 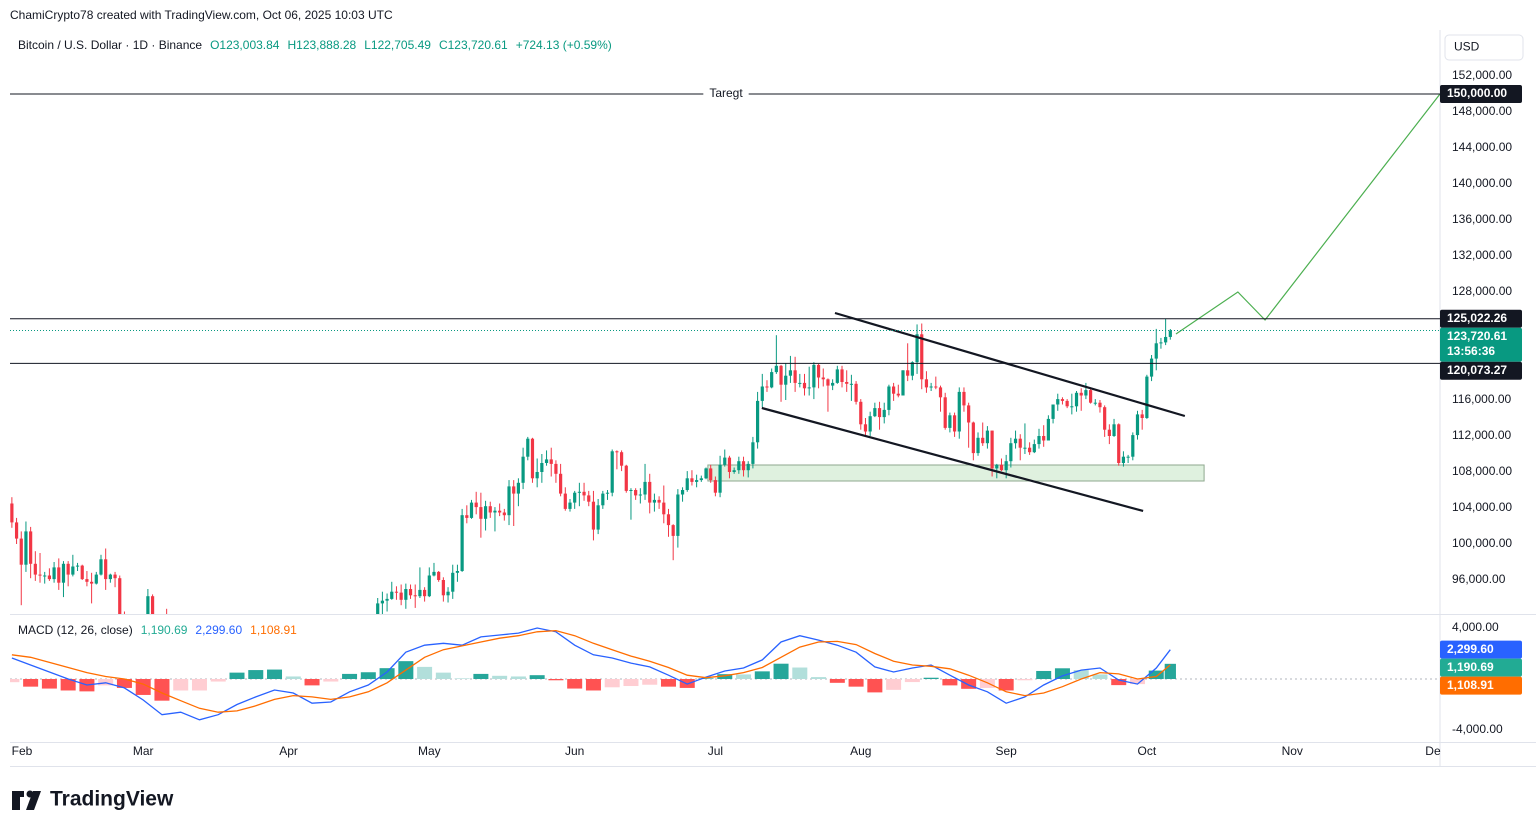 What do you see at coordinates (1482, 147) in the screenshot?
I see `y-tick-label: 144,000.00` at bounding box center [1482, 147].